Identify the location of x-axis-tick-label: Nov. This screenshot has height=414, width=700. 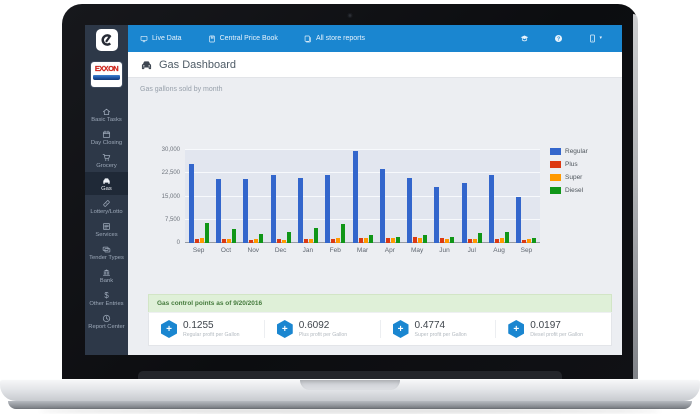
(253, 250).